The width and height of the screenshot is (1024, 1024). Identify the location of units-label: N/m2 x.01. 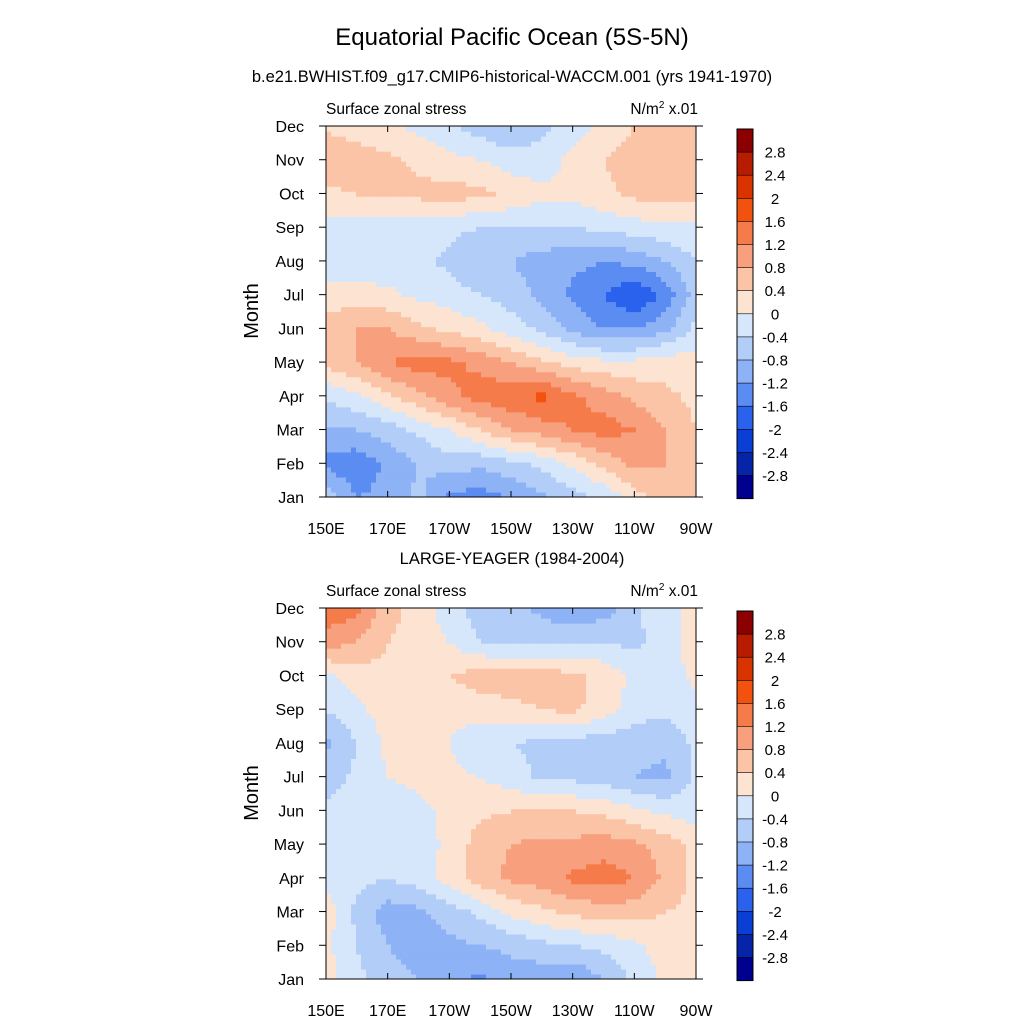
(664, 109).